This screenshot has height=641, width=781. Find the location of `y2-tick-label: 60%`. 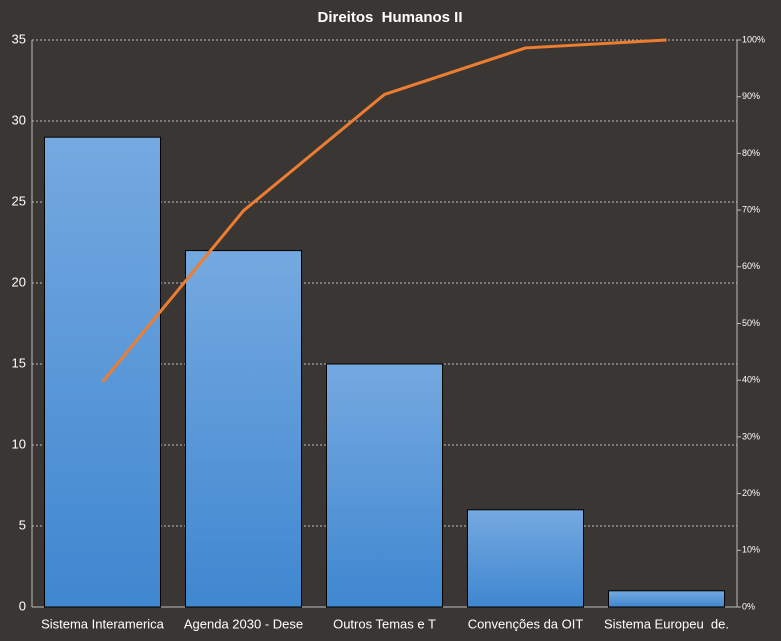

y2-tick-label: 60% is located at coordinates (751, 266).